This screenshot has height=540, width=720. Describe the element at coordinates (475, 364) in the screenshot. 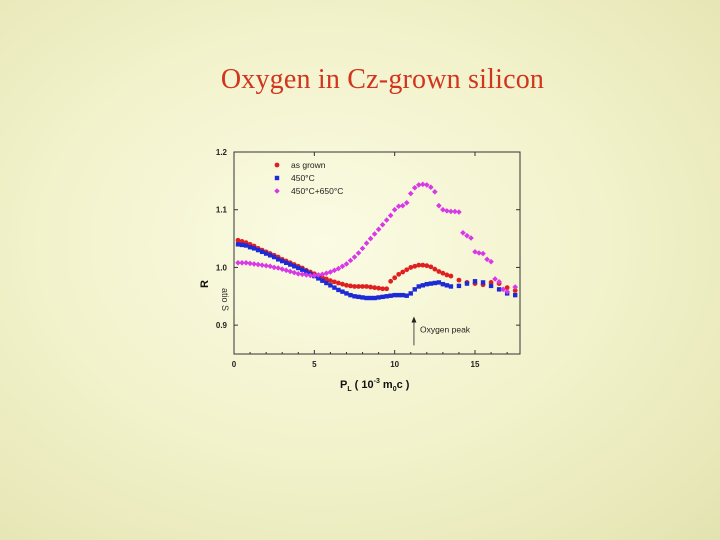

I see `x-tick-label: 15` at that location.